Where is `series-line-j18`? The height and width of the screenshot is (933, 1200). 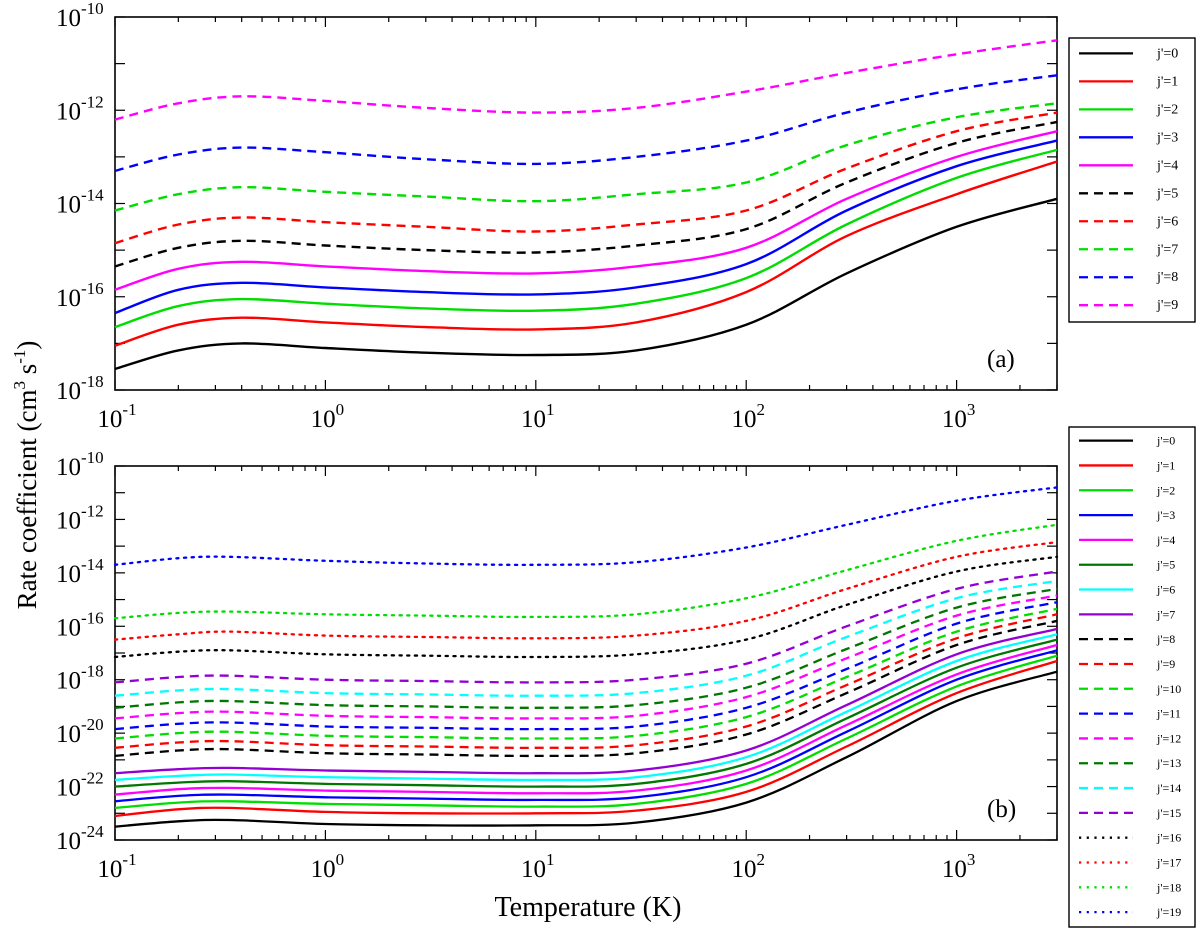
series-line-j18 is located at coordinates (586, 571).